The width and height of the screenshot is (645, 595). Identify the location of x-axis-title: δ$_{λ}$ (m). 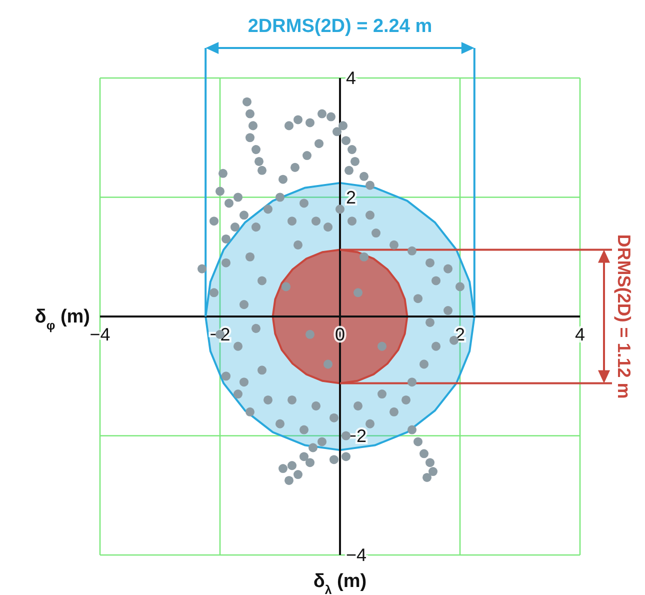
(340, 583).